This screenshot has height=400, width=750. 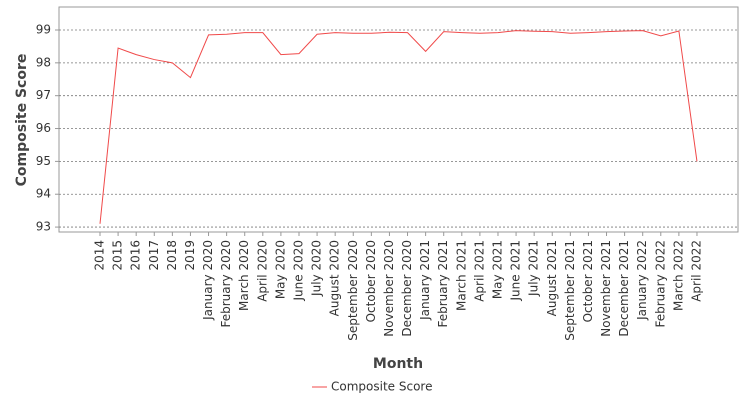 What do you see at coordinates (190, 255) in the screenshot?
I see `x-tick-label: 2019` at bounding box center [190, 255].